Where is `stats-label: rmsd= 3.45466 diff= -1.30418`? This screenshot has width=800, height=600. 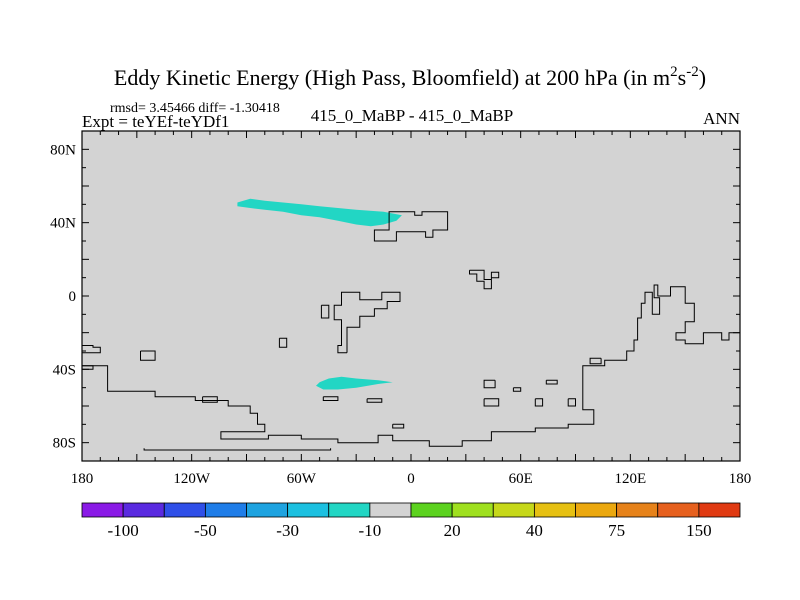
stats-label: rmsd= 3.45466 diff= -1.30418 is located at coordinates (195, 108).